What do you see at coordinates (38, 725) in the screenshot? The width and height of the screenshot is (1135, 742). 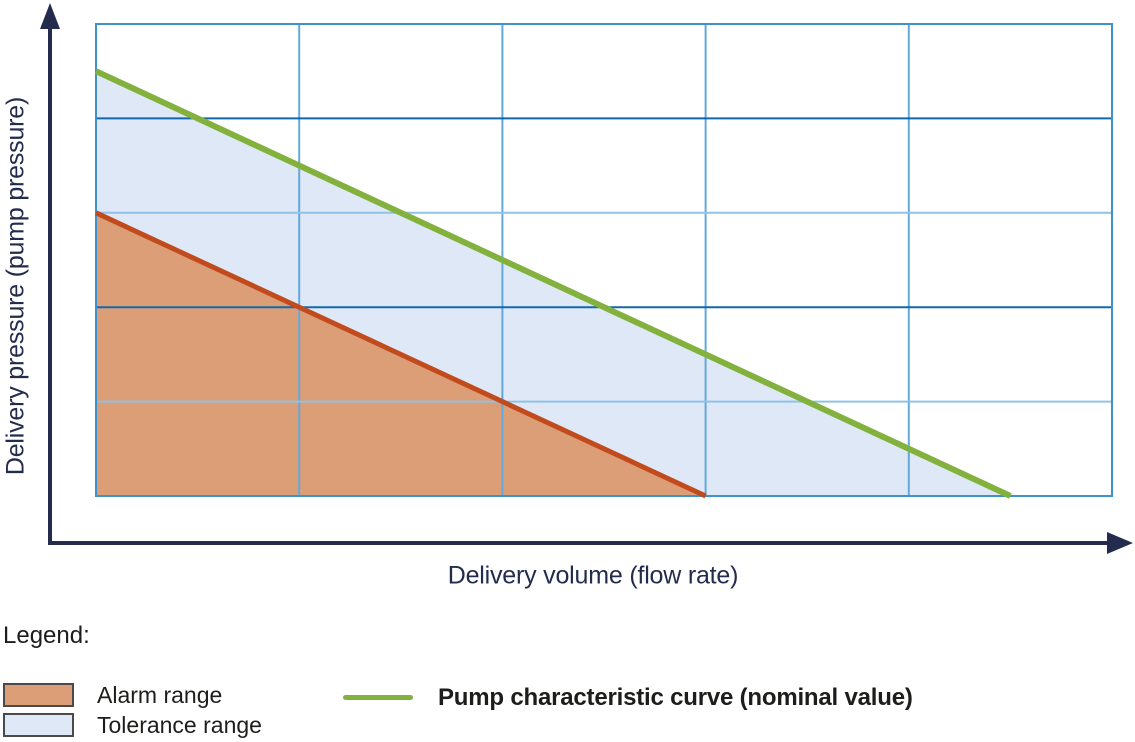 I see `tolerance-range-swatch` at bounding box center [38, 725].